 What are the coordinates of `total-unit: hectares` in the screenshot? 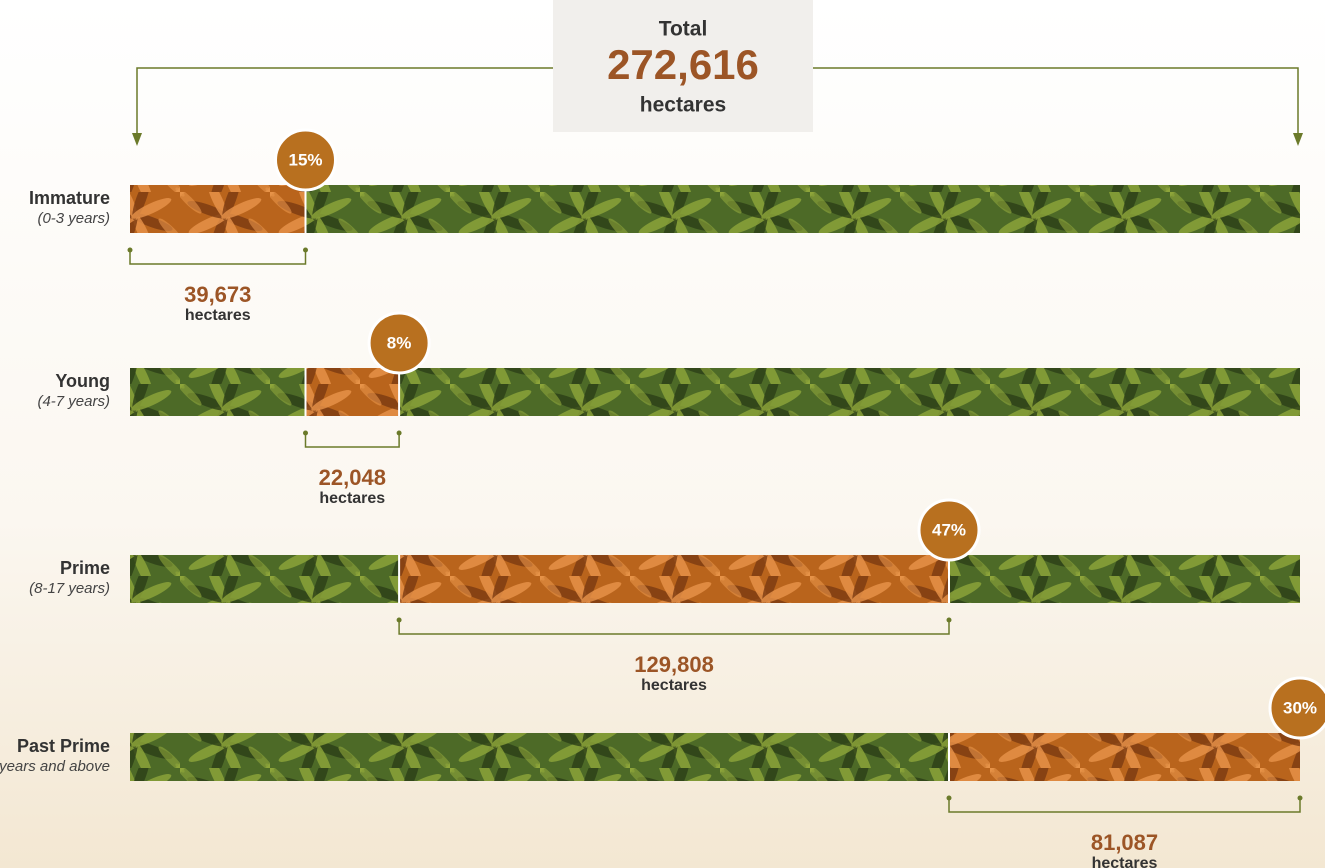 It's located at (683, 105).